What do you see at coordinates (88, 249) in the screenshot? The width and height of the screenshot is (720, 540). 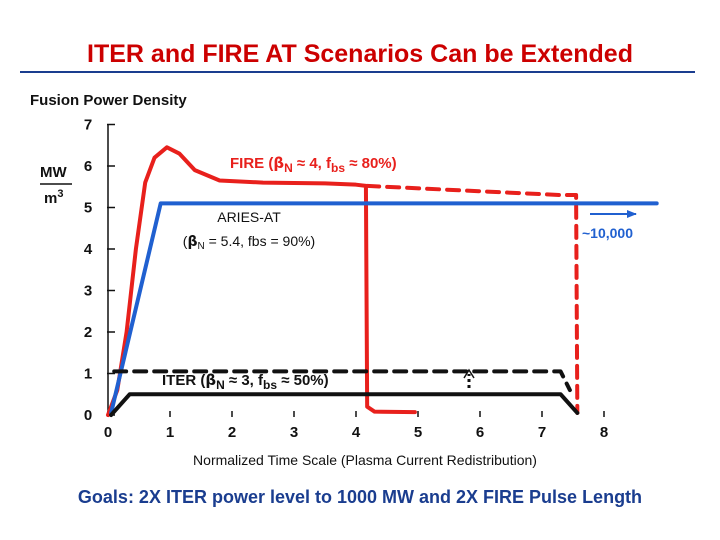 I see `y-tick-label: 4` at bounding box center [88, 249].